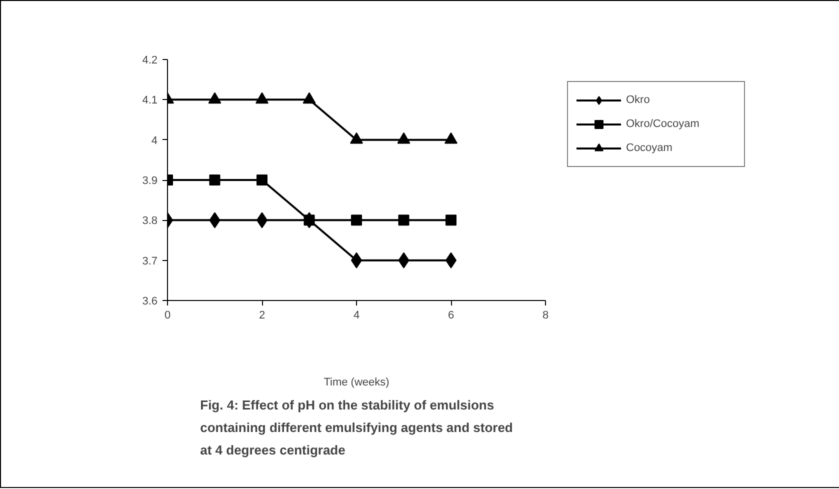  Describe the element at coordinates (451, 316) in the screenshot. I see `x-tick-label: 6` at that location.